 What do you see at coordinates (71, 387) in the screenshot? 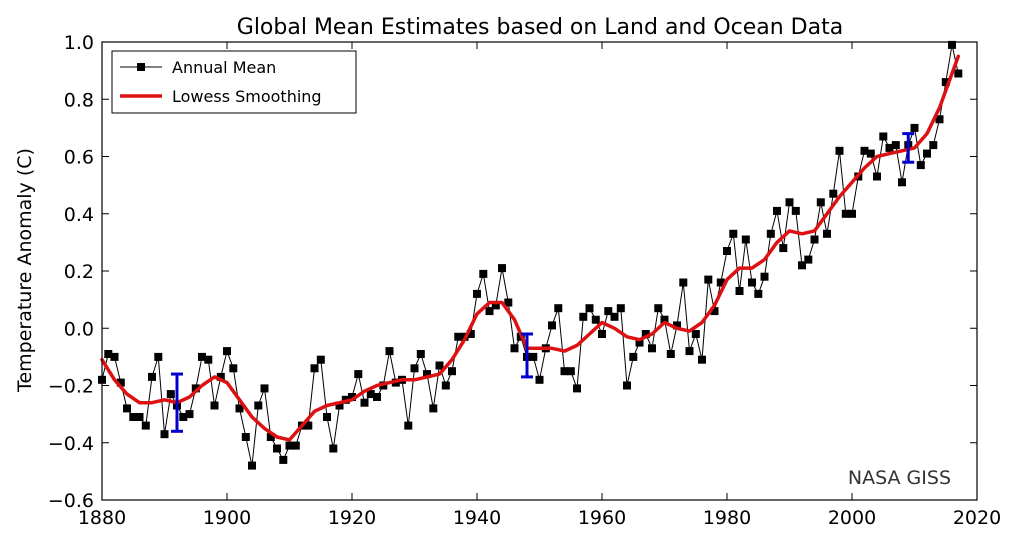
I see `y-tick-label: −0.2` at bounding box center [71, 387].